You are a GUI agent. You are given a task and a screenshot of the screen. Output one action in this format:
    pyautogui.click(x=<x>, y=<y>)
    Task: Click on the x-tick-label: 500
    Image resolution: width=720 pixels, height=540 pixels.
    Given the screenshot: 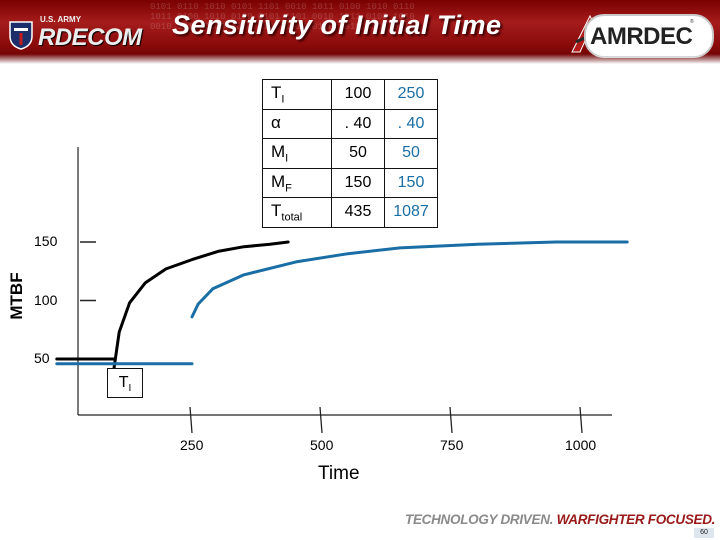 What is the action you would take?
    pyautogui.click(x=322, y=445)
    